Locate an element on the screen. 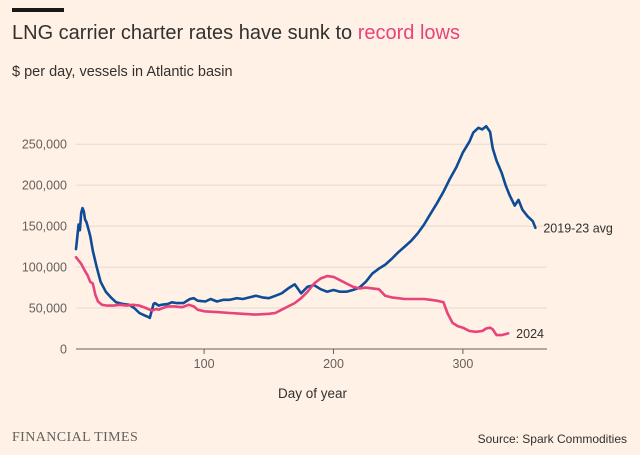 This screenshot has height=455, width=640. source-note: Source: Spark Commodities is located at coordinates (552, 439).